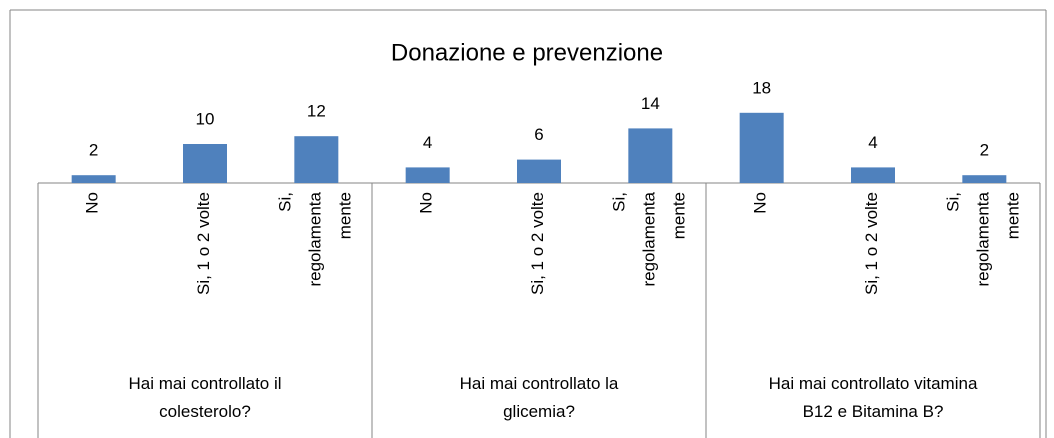 The image size is (1054, 438). Describe the element at coordinates (204, 397) in the screenshot. I see `group-label: Hai mai controllato il colesterolo?` at that location.